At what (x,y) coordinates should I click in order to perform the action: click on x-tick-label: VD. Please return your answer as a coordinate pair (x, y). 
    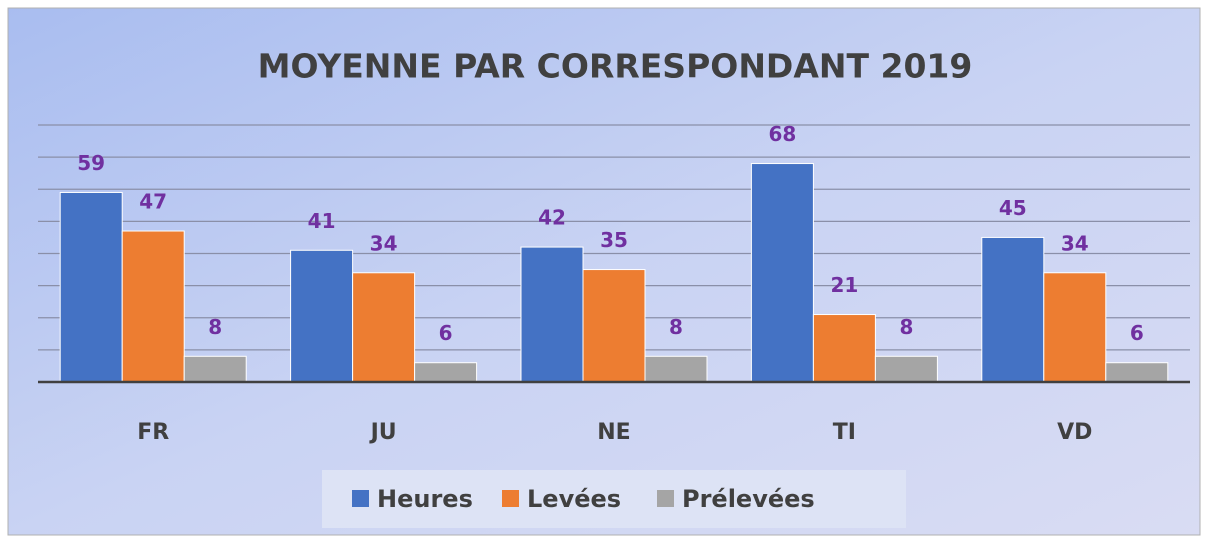
    Looking at the image, I should click on (1074, 432).